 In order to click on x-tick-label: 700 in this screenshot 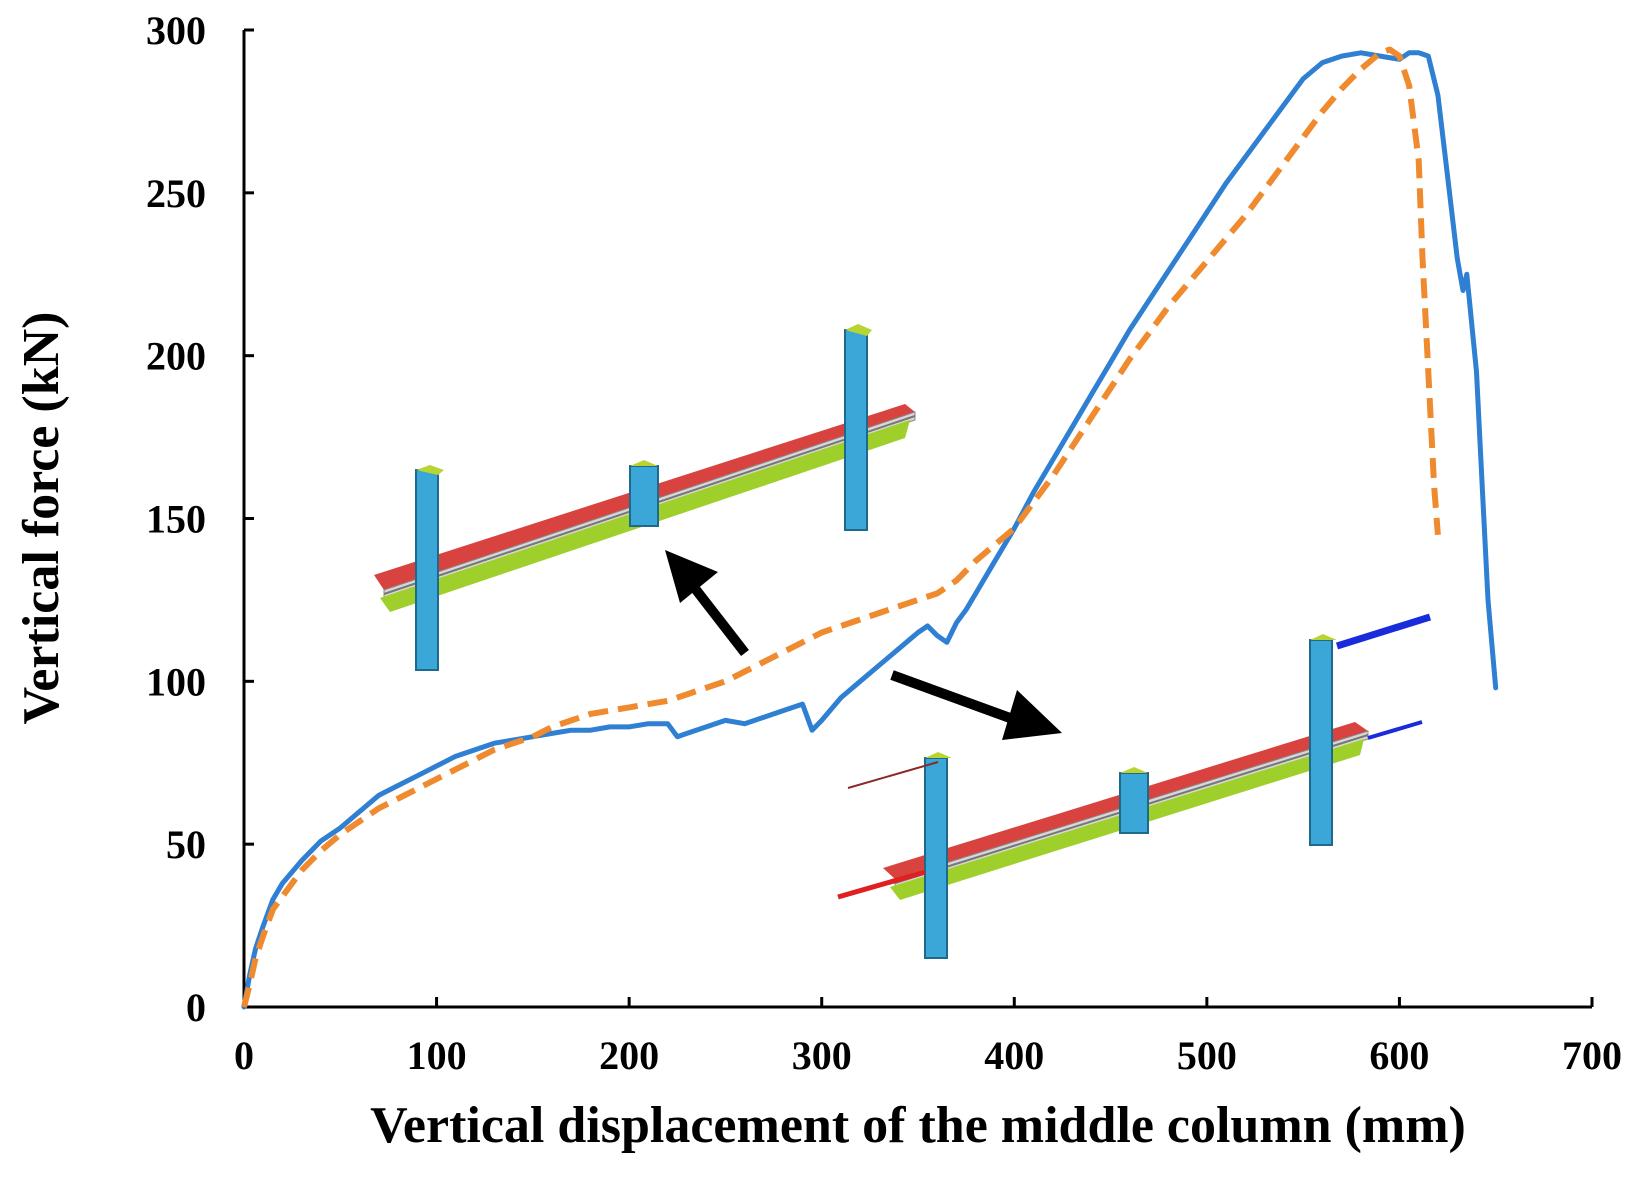, I will do `click(1592, 1055)`.